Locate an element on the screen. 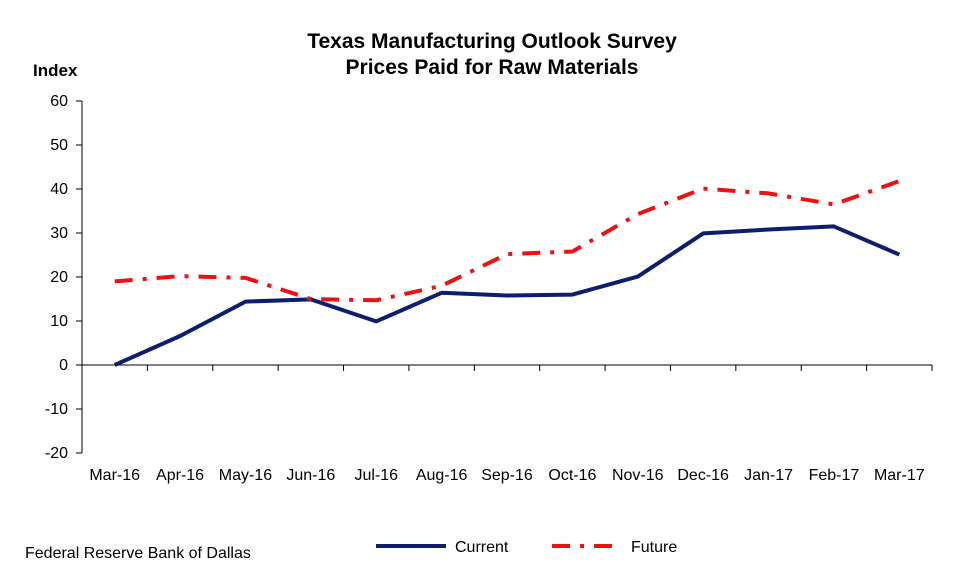  y-tick-label: 40 is located at coordinates (59, 189).